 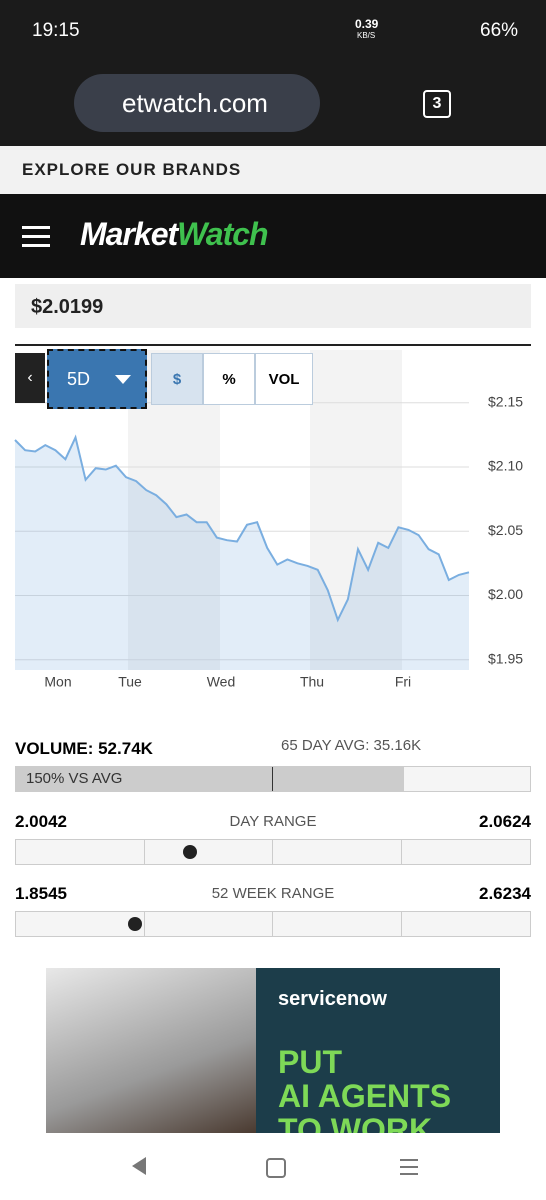 What do you see at coordinates (139, 1166) in the screenshot?
I see `nav-back` at bounding box center [139, 1166].